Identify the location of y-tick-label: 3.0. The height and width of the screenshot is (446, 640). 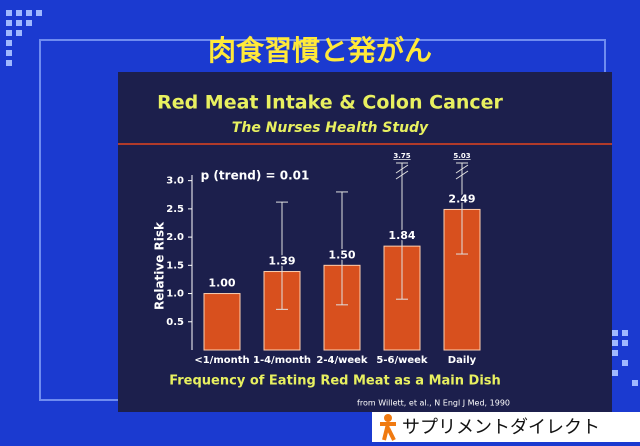
(175, 181).